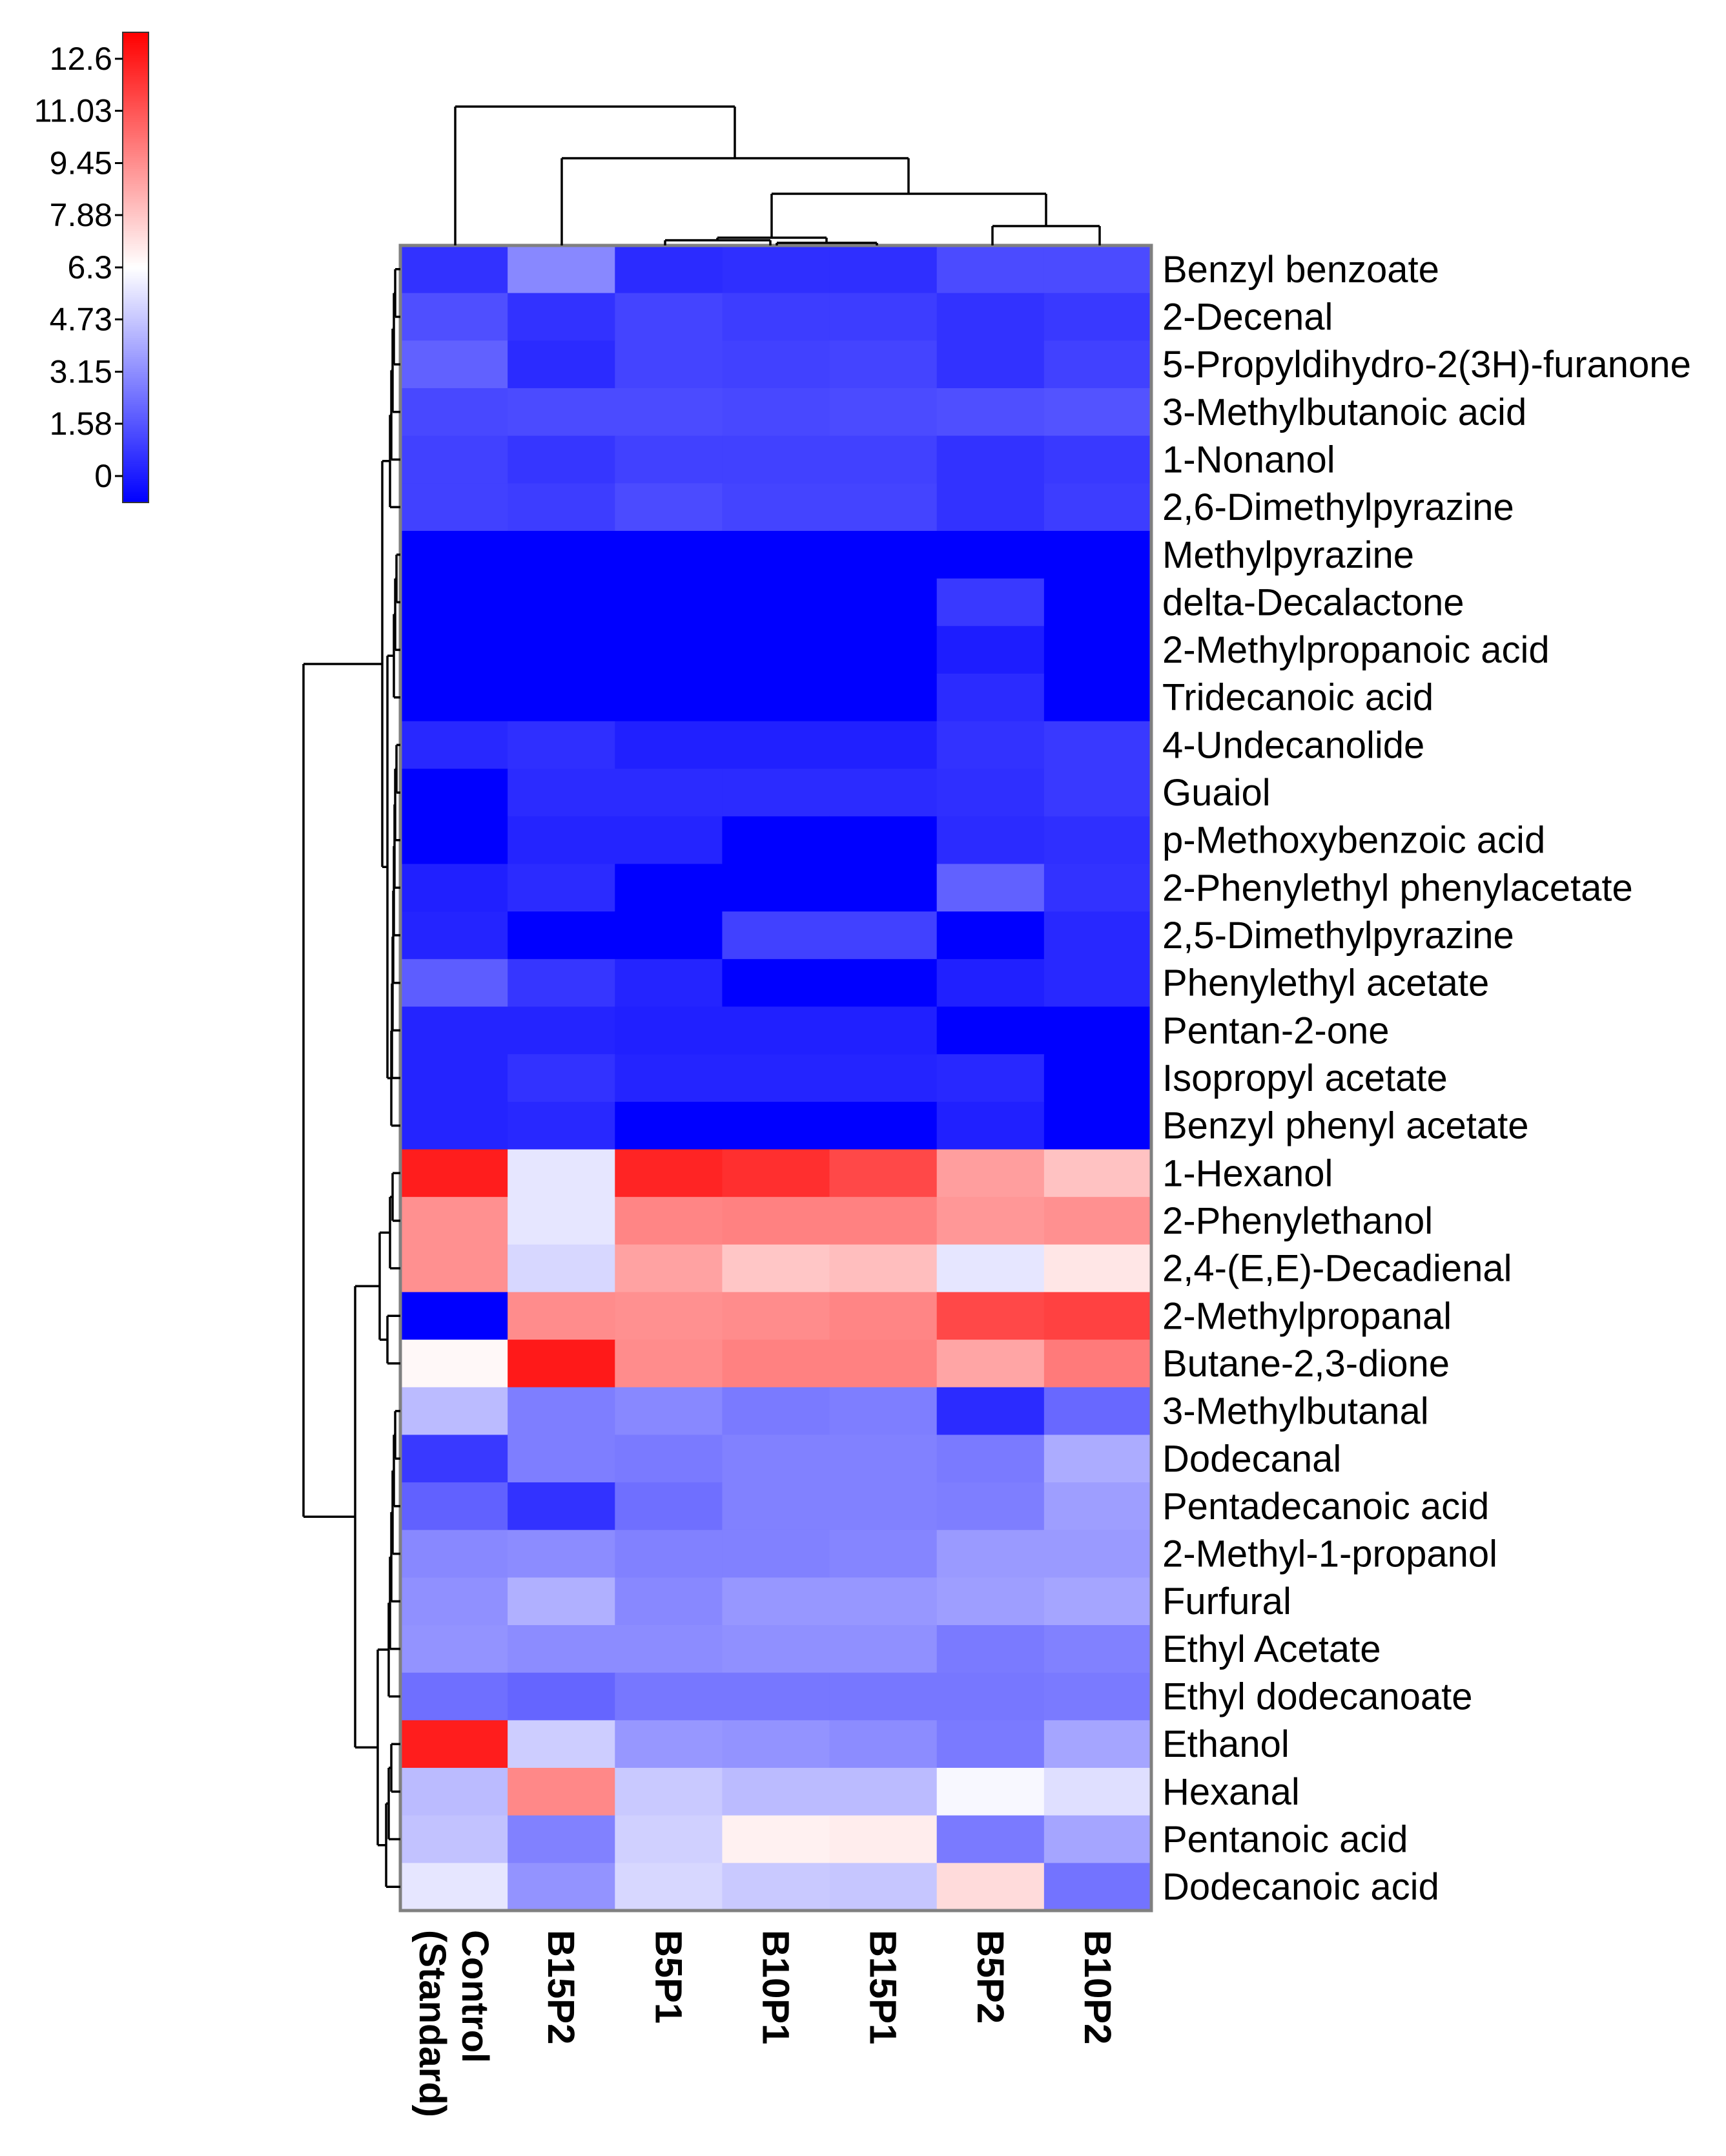  I want to click on heatmap-cell-r23-c3, so click(669, 1316).